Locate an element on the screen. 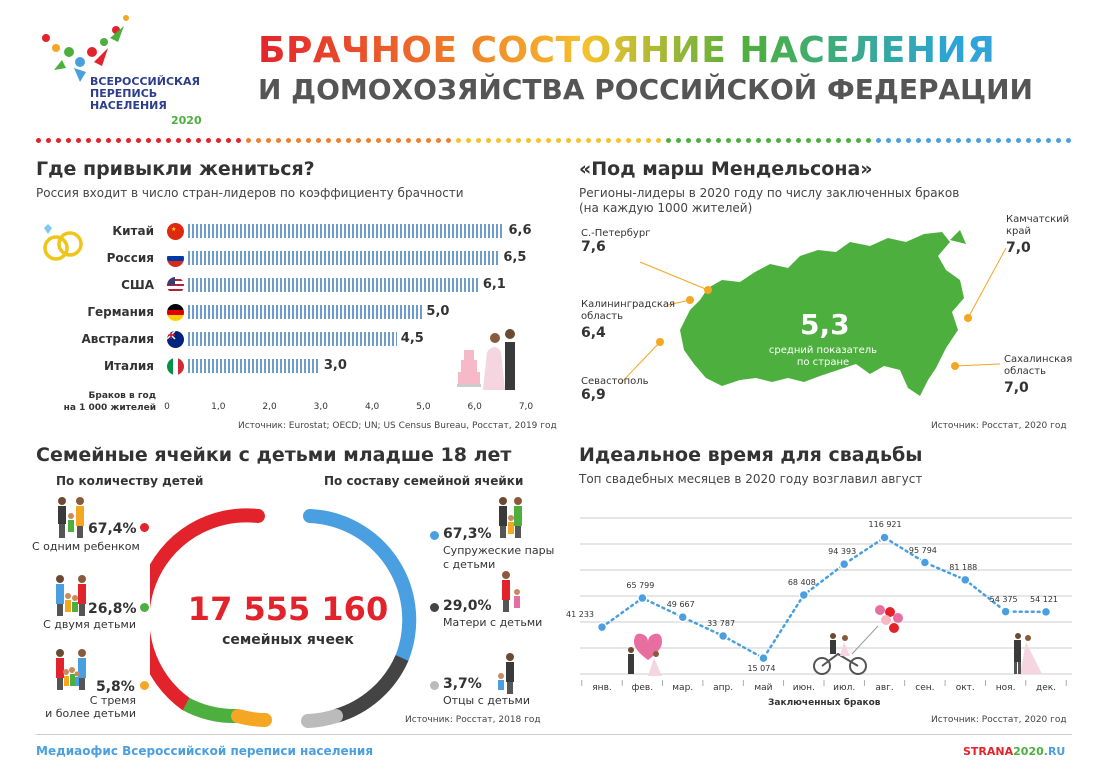  bar-value-label: 5,0 is located at coordinates (438, 311).